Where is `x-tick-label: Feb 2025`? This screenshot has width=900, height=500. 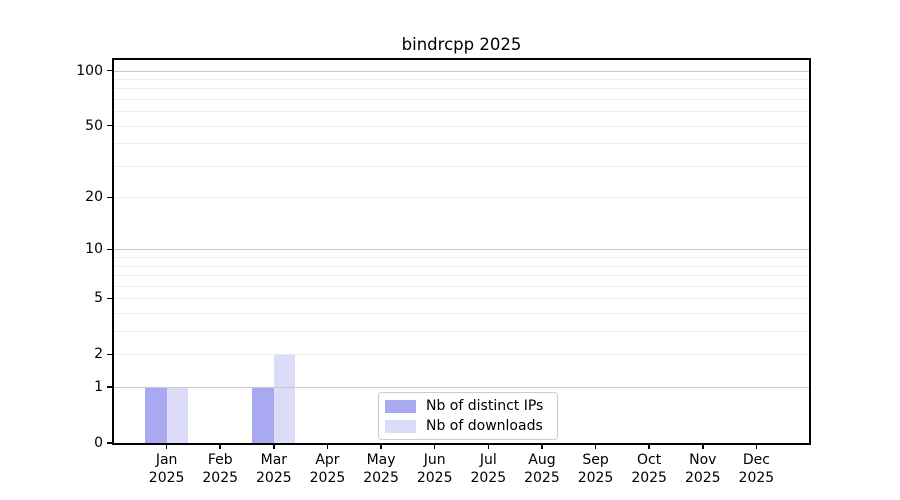
x-tick-label: Feb 2025 is located at coordinates (220, 469).